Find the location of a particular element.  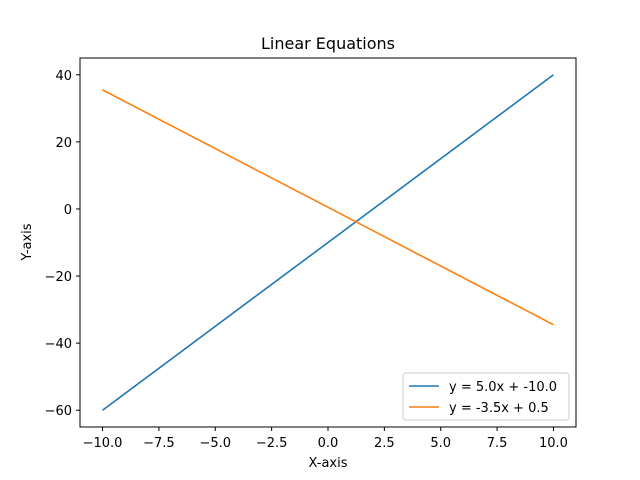

x-tick-label: −7.5 is located at coordinates (159, 443).